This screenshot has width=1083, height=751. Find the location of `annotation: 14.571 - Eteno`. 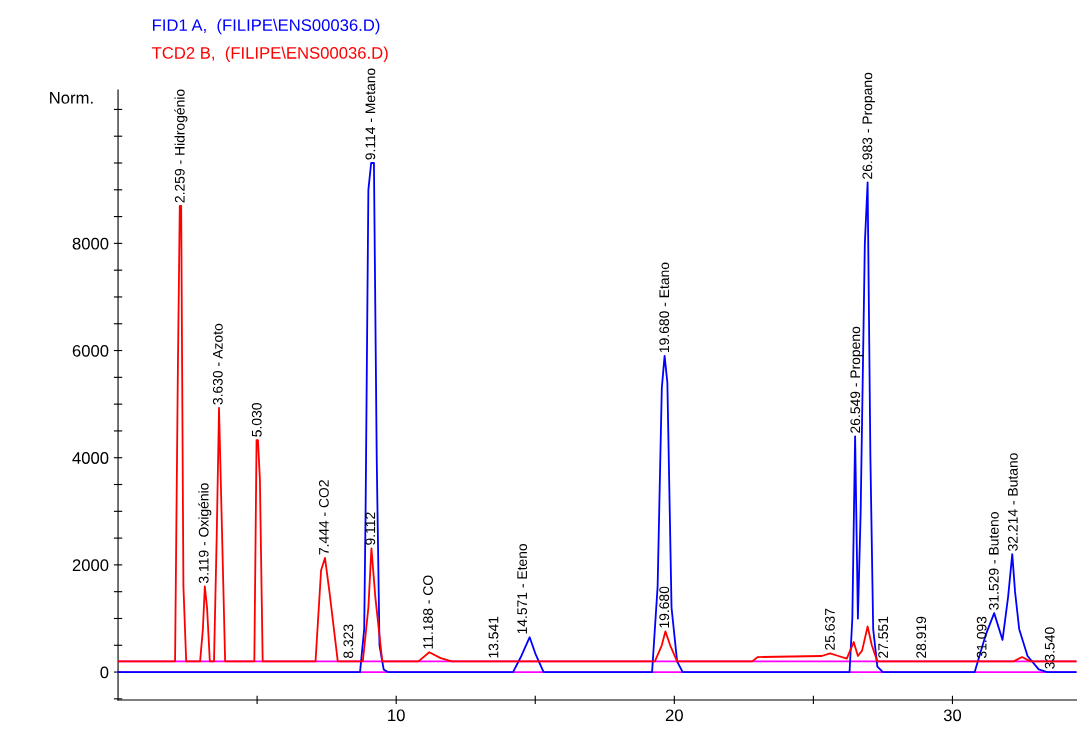

annotation: 14.571 - Eteno is located at coordinates (522, 588).